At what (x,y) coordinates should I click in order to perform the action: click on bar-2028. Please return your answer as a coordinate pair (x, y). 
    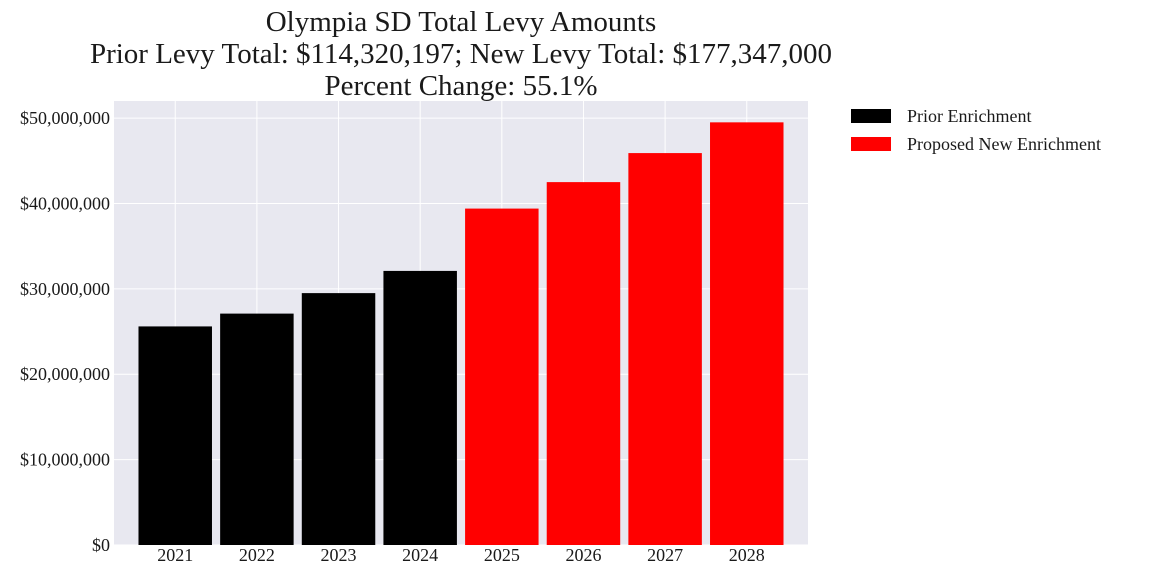
    Looking at the image, I should click on (747, 333).